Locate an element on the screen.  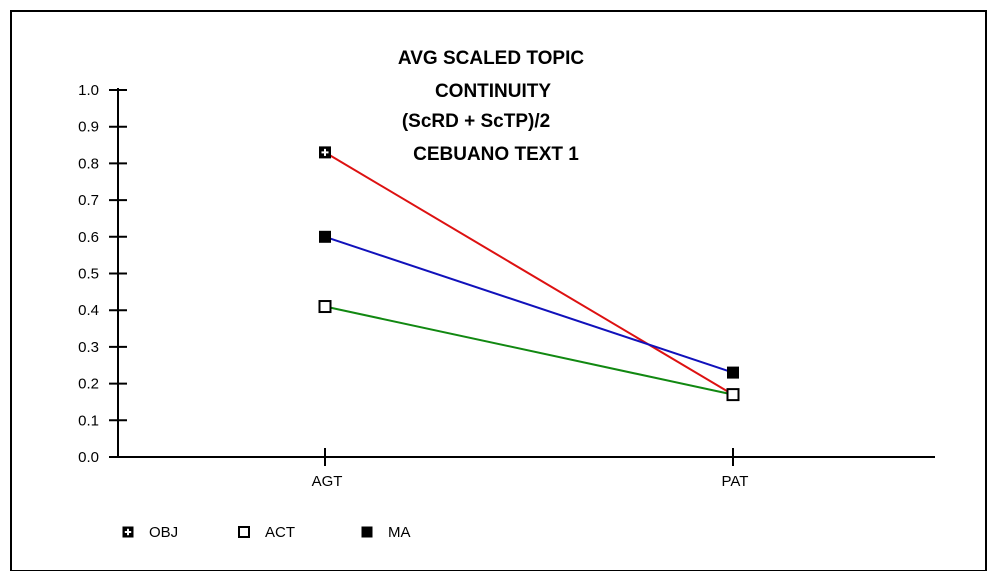
x-tick-label: AGT is located at coordinates (327, 481).